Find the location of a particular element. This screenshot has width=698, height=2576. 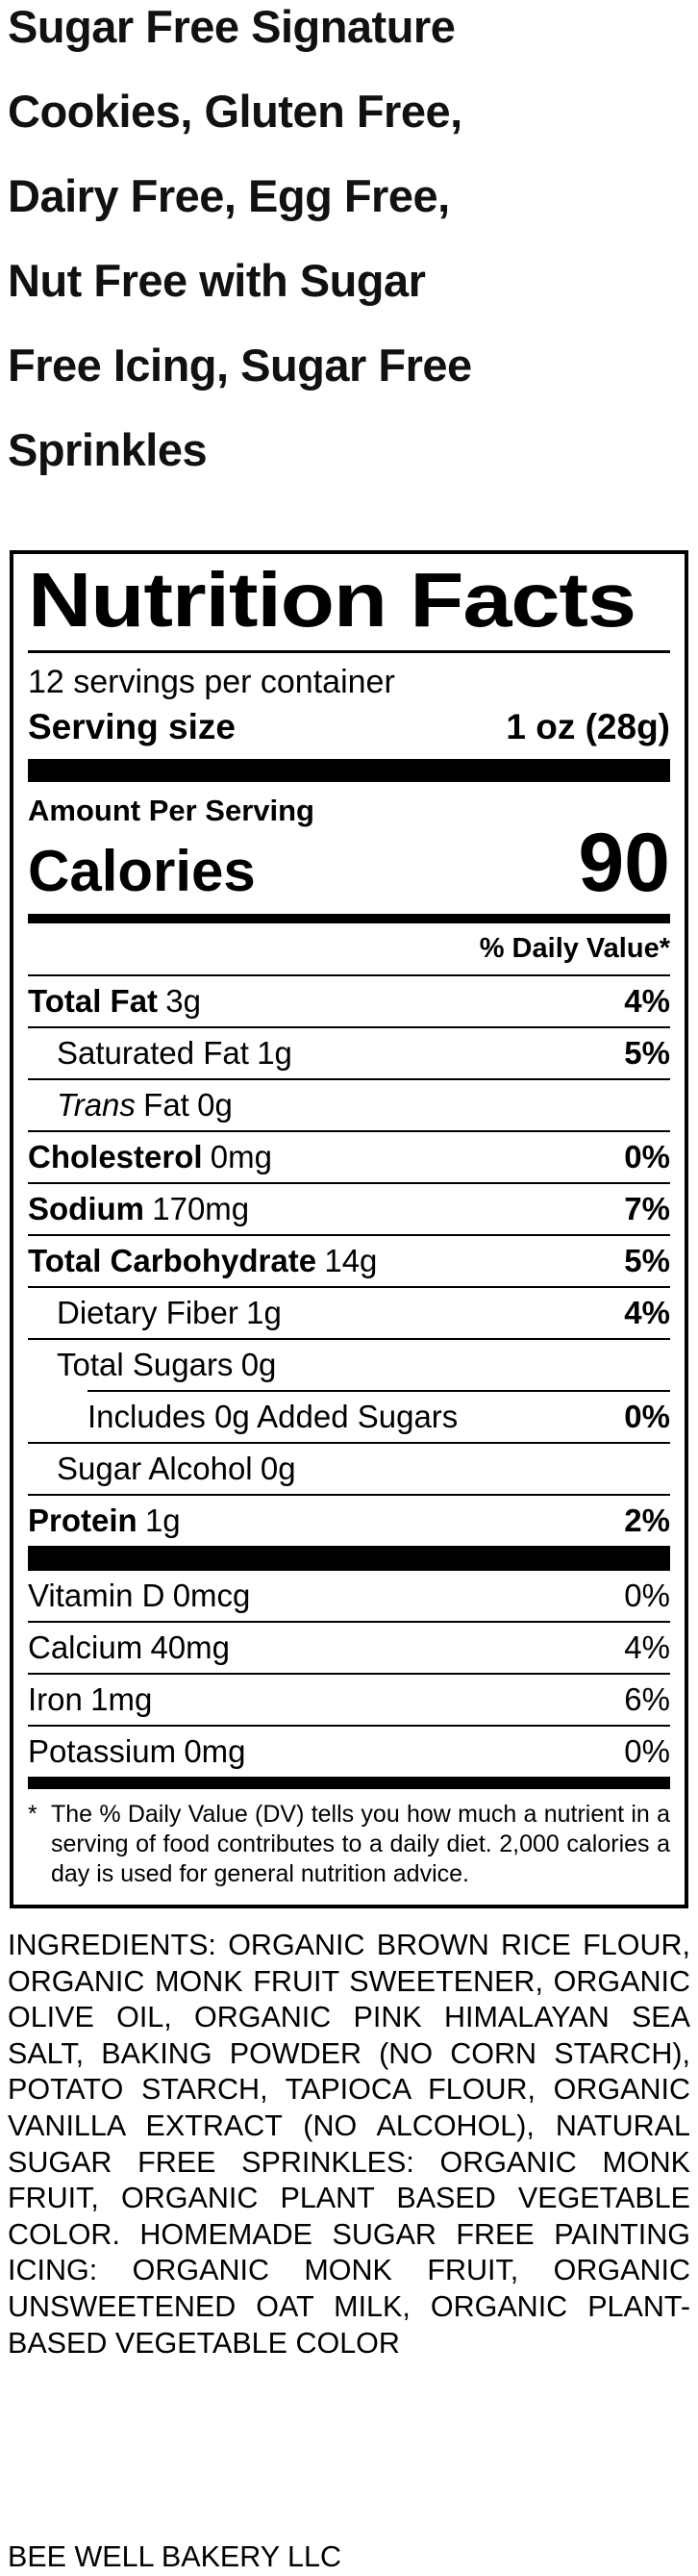

nutrient-row-added-sugars: Includes 0g Added Sugars 0% is located at coordinates (349, 1417).